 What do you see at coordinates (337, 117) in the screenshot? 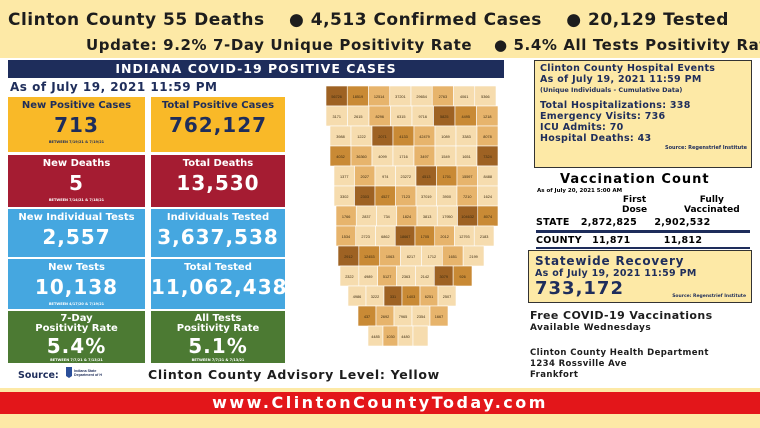
I see `county-label: 3171` at bounding box center [337, 117].